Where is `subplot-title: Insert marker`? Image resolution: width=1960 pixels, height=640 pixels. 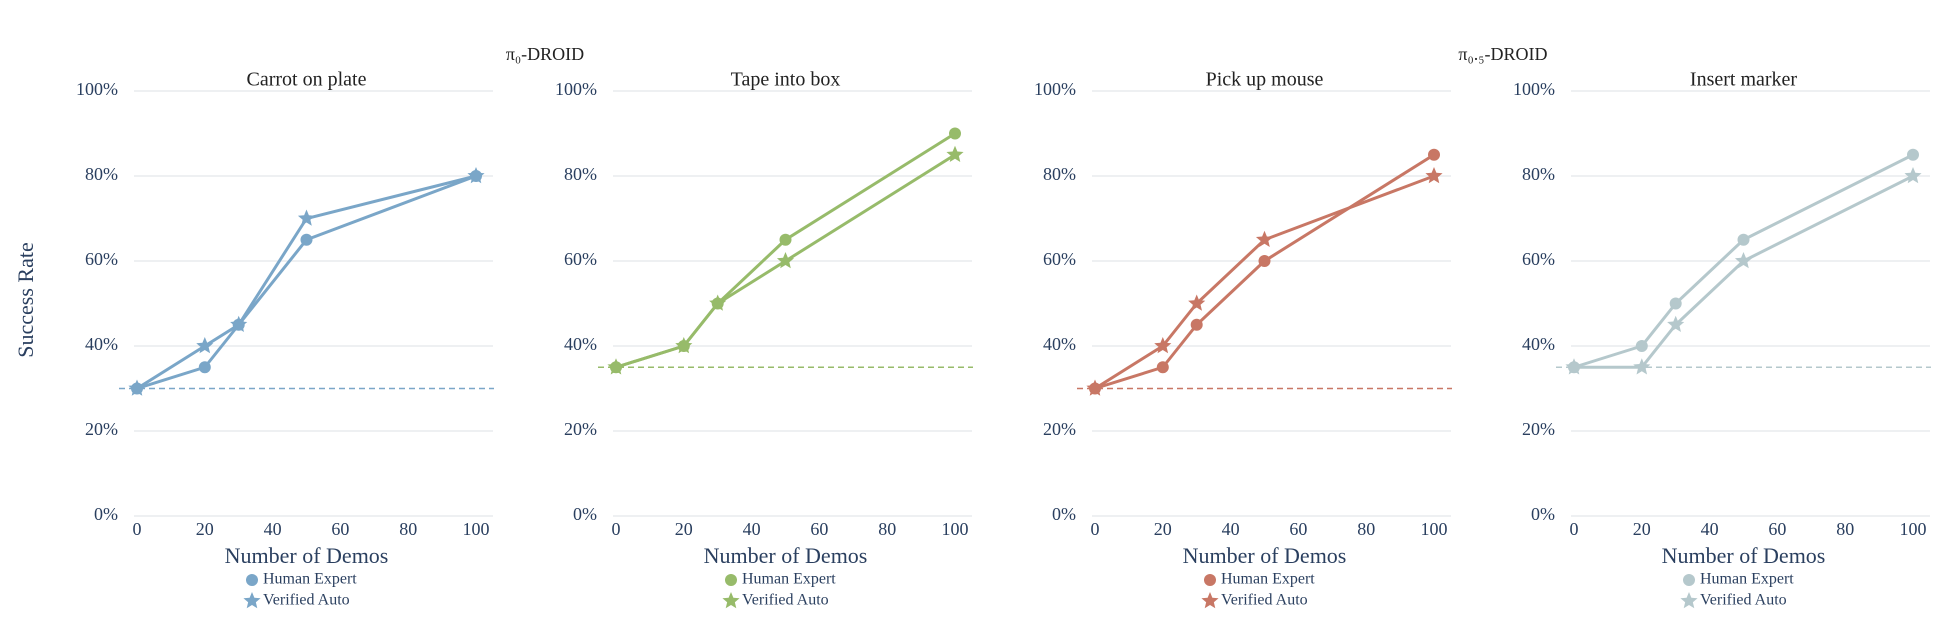 subplot-title: Insert marker is located at coordinates (1744, 80).